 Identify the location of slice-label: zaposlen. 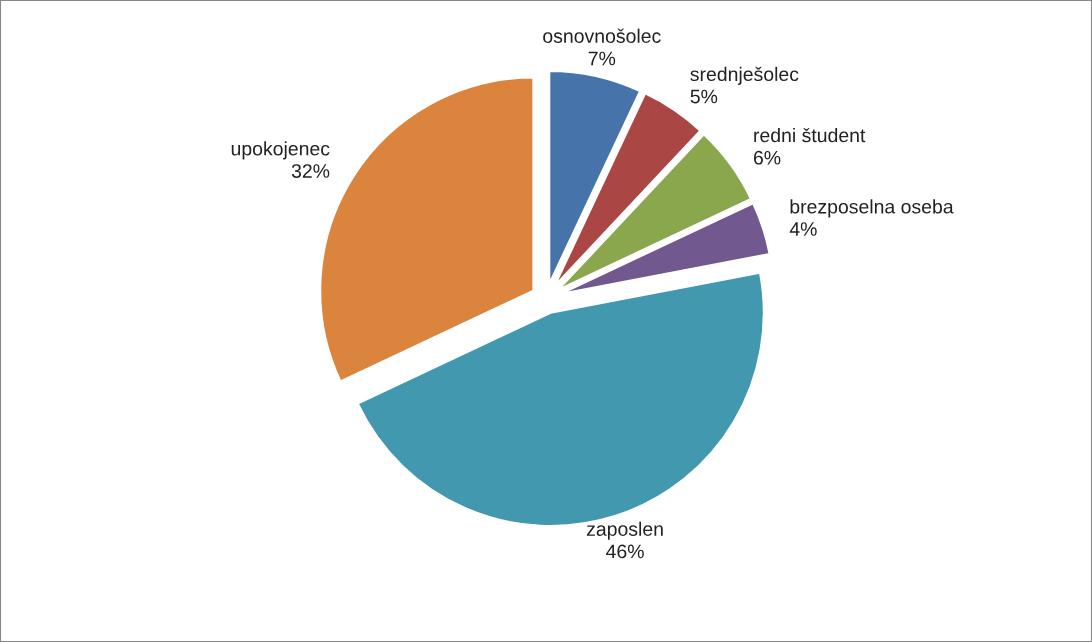
(624, 530).